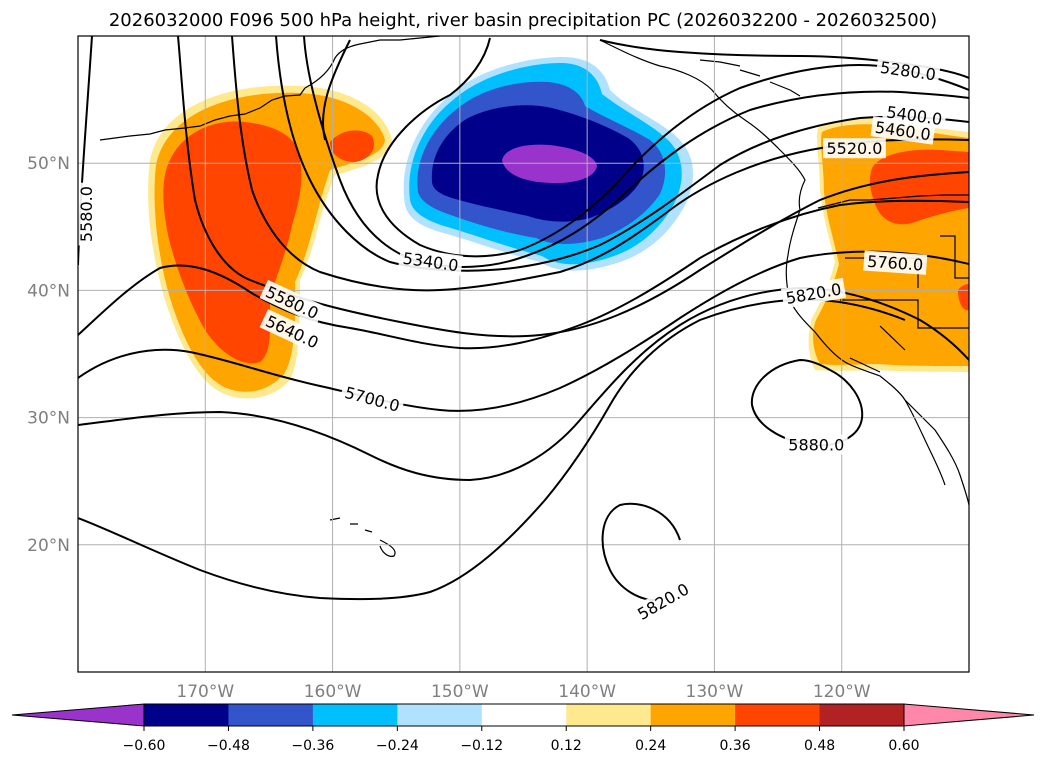 The height and width of the screenshot is (765, 1047). I want to click on contour-label-group: 5880.0, so click(816, 444).